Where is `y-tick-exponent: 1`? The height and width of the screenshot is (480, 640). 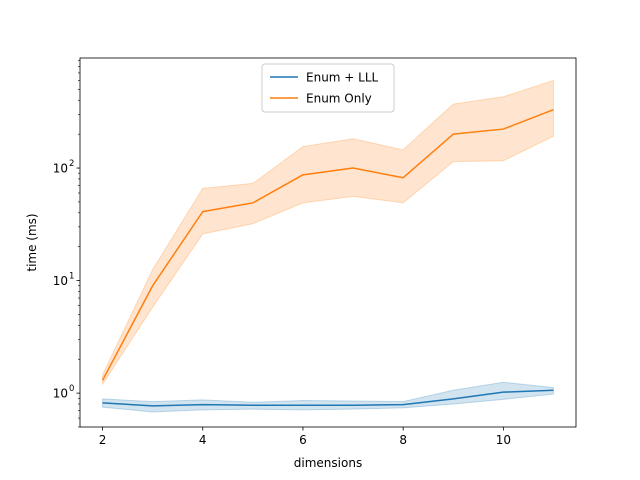
y-tick-exponent: 1 is located at coordinates (71, 277).